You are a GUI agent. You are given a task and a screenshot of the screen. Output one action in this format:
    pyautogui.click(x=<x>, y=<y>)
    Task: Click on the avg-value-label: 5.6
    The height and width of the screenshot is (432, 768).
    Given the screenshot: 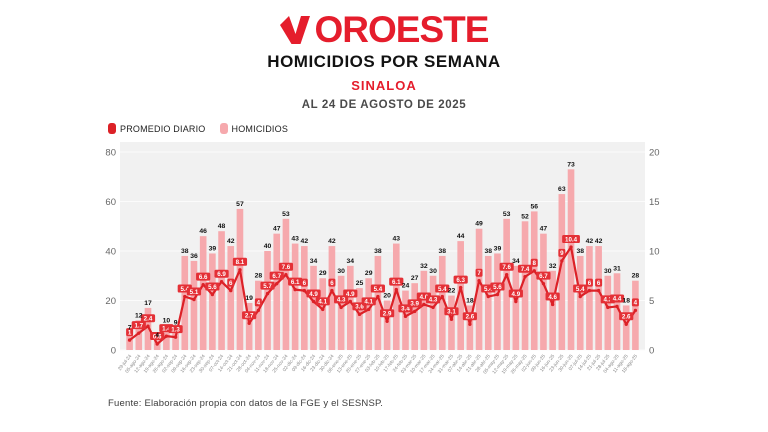 What is the action you would take?
    pyautogui.click(x=212, y=287)
    